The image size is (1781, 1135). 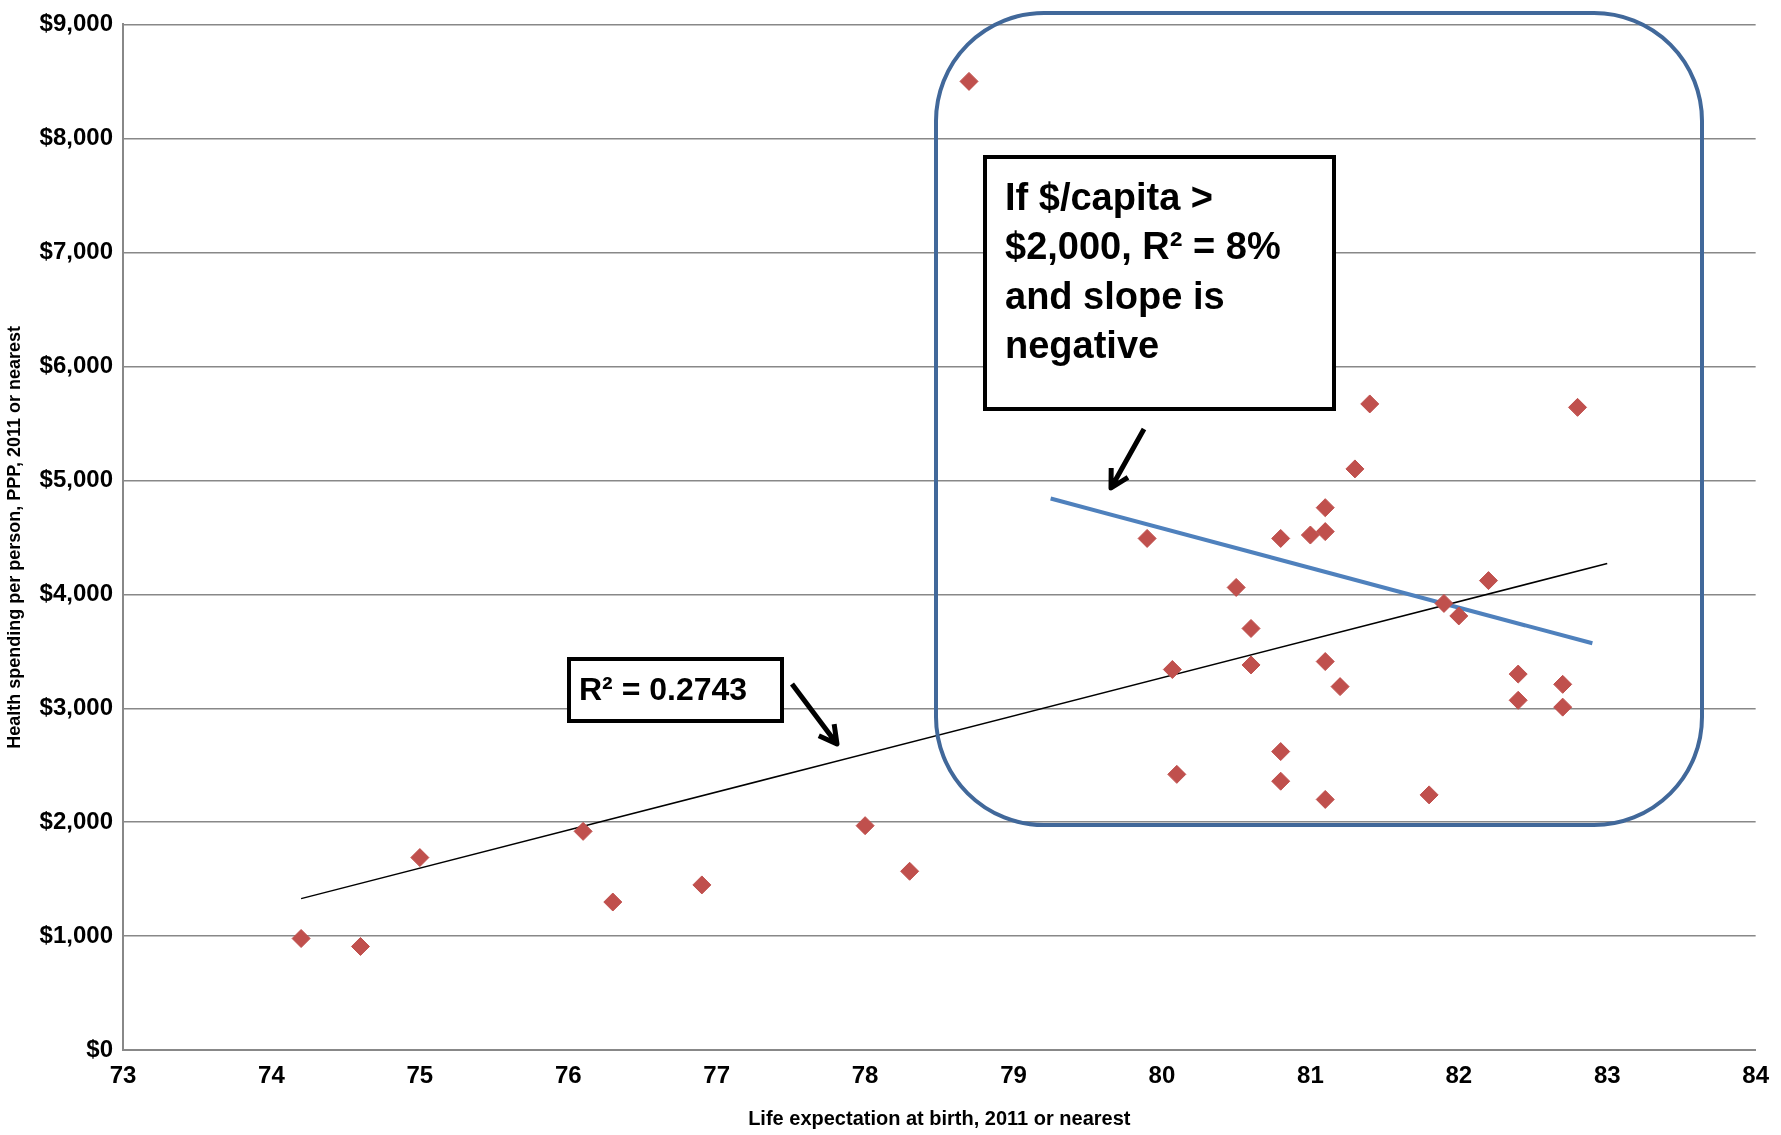 What do you see at coordinates (76, 934) in the screenshot?
I see `y-tick-label: $1,000` at bounding box center [76, 934].